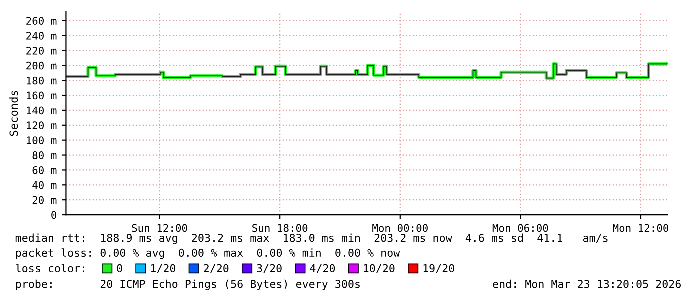 This screenshot has height=297, width=697. Describe the element at coordinates (641, 228) in the screenshot. I see `x-tick-label: Mon 12:00` at that location.